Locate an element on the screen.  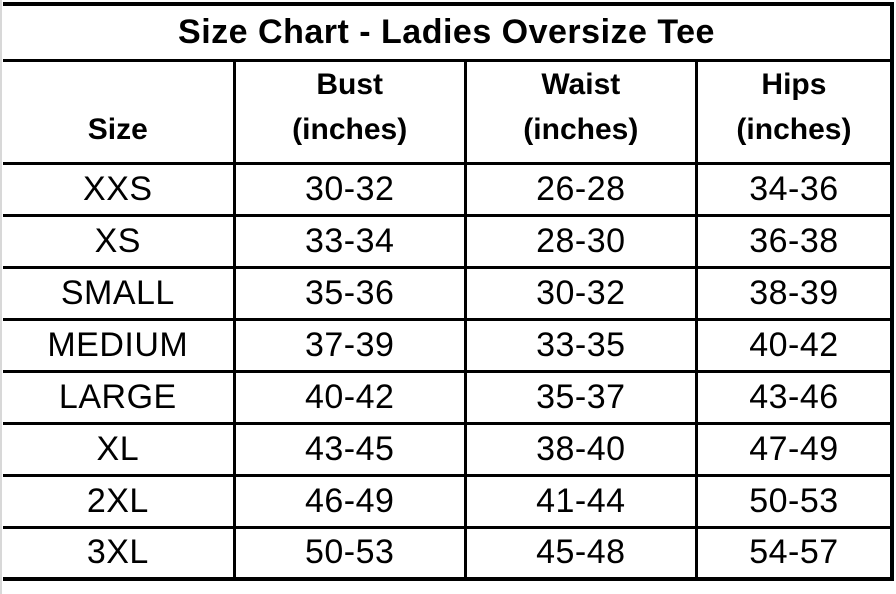
bust-cell: 46-49 is located at coordinates (349, 501).